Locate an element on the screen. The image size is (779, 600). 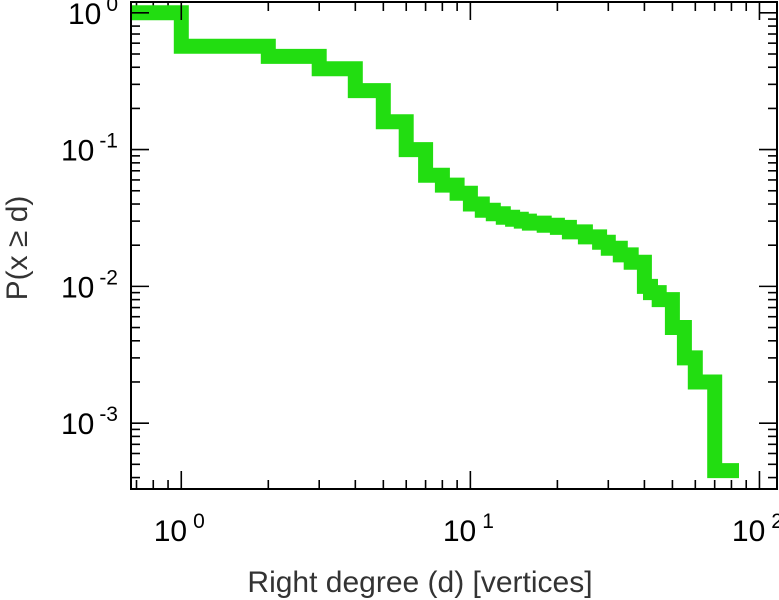
x-tick-label: 10 1 is located at coordinates (468, 529).